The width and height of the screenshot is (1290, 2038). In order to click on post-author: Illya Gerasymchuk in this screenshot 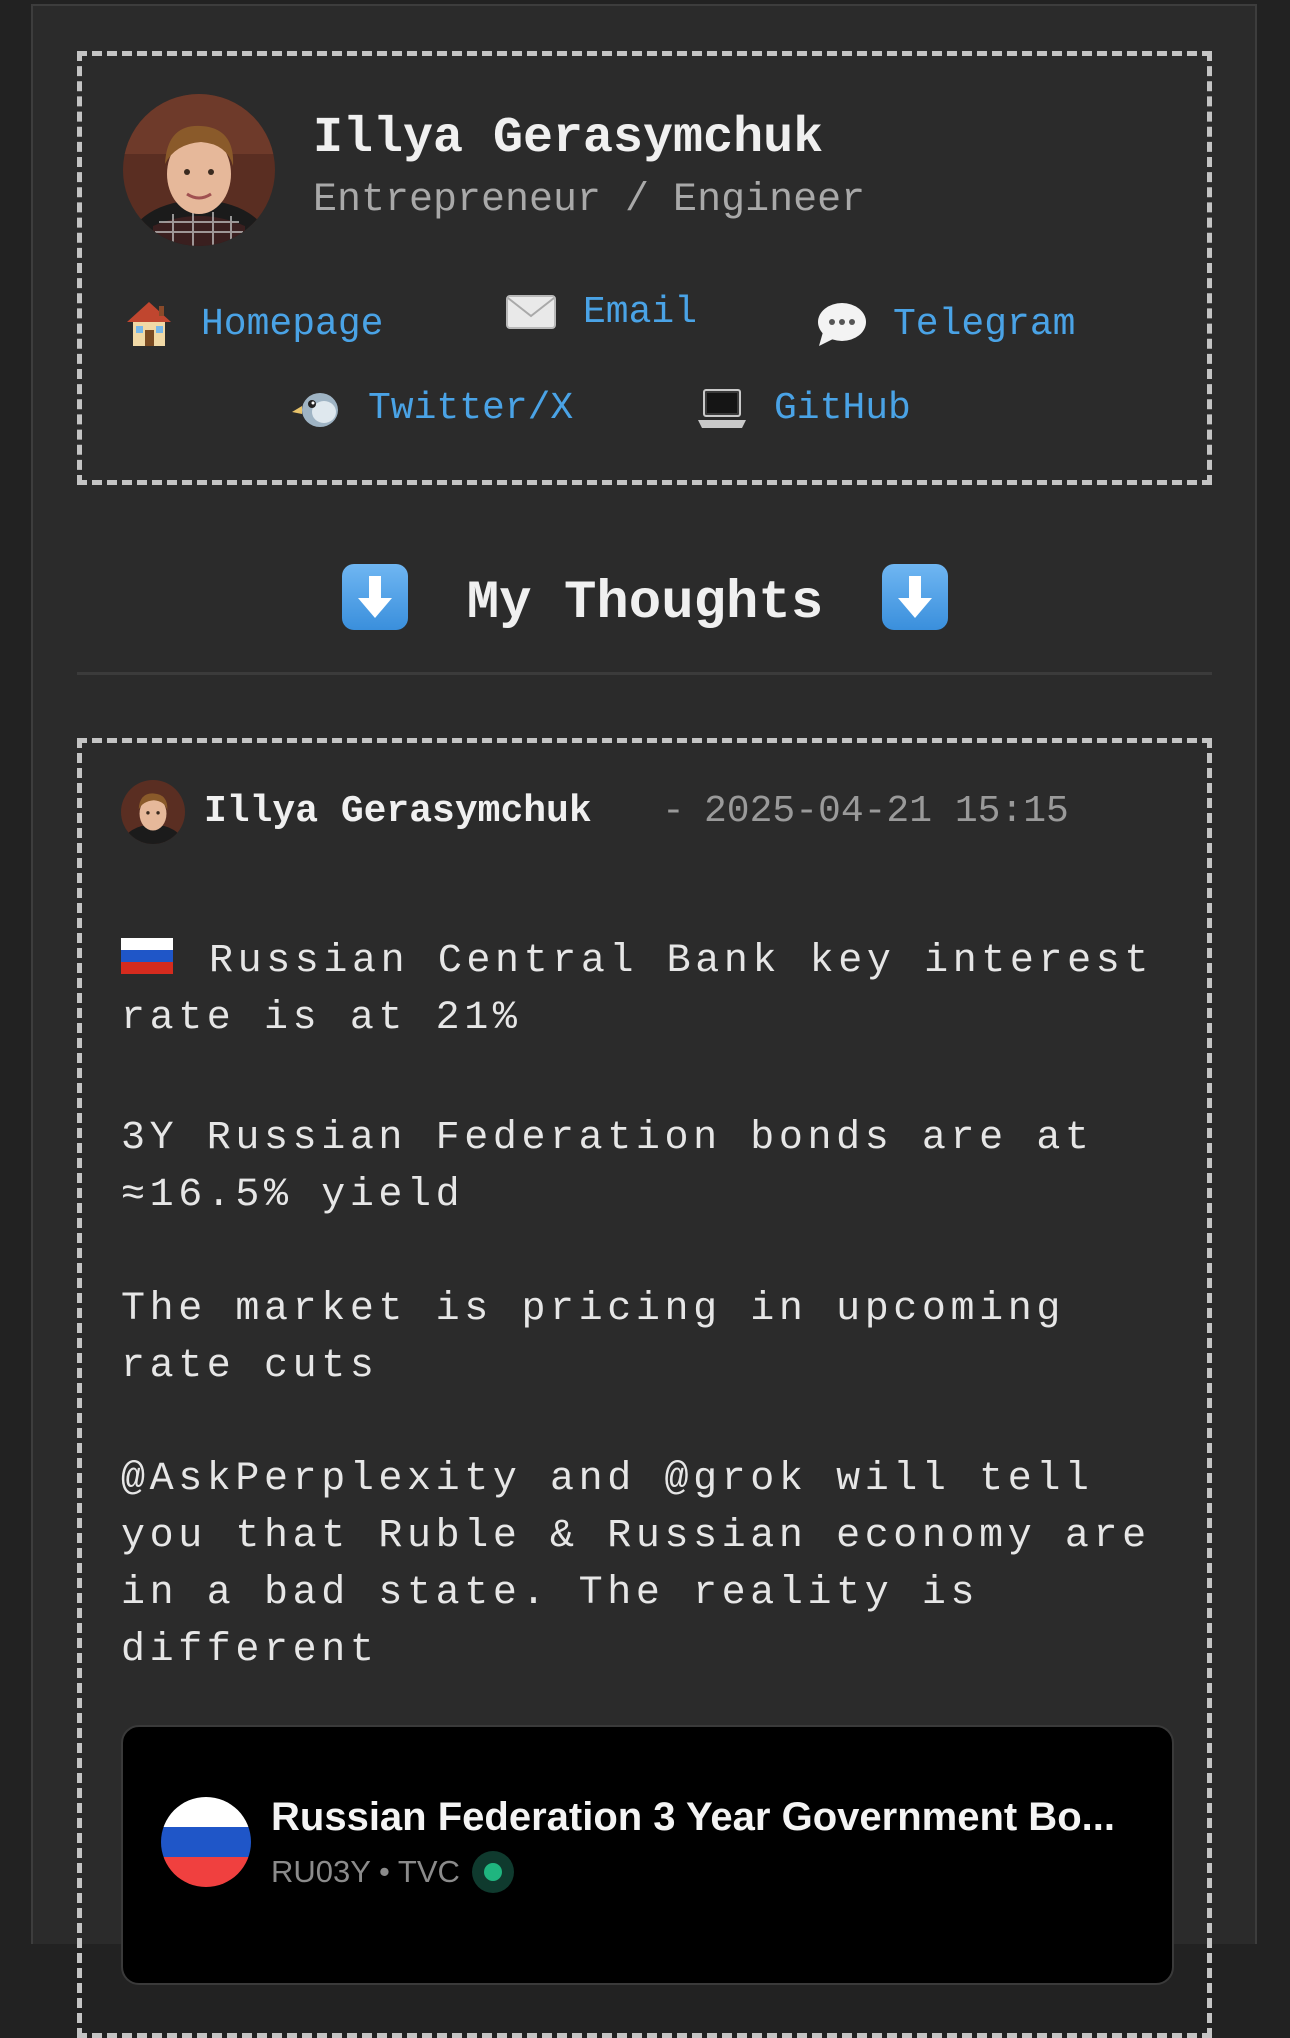, I will do `click(398, 811)`.